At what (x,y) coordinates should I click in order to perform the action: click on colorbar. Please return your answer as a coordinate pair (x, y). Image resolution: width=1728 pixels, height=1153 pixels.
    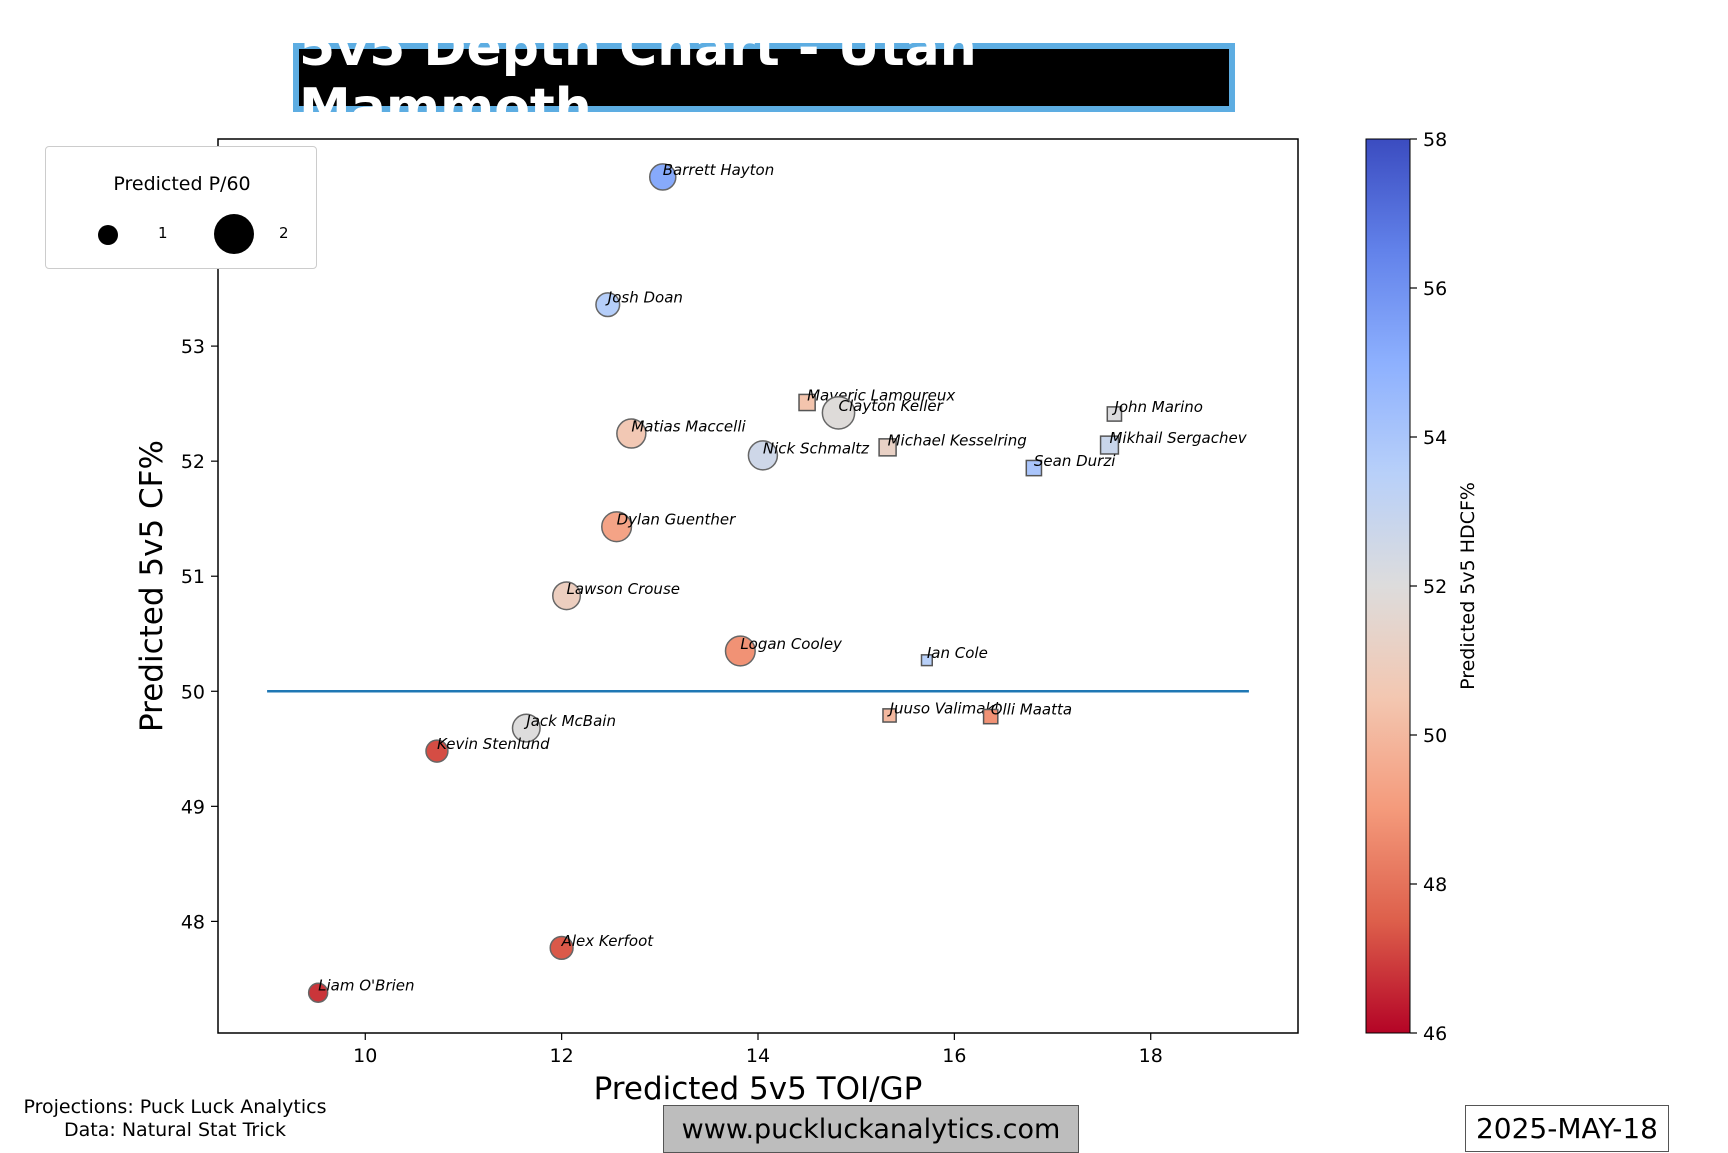
    Looking at the image, I should click on (1388, 586).